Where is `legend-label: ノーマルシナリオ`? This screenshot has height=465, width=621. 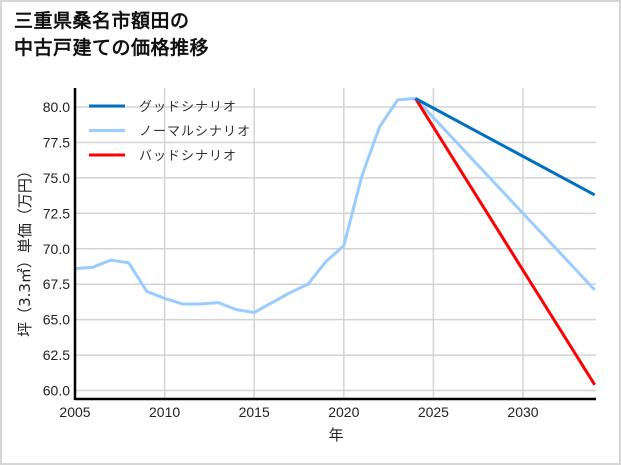 legend-label: ノーマルシナリオ is located at coordinates (195, 132).